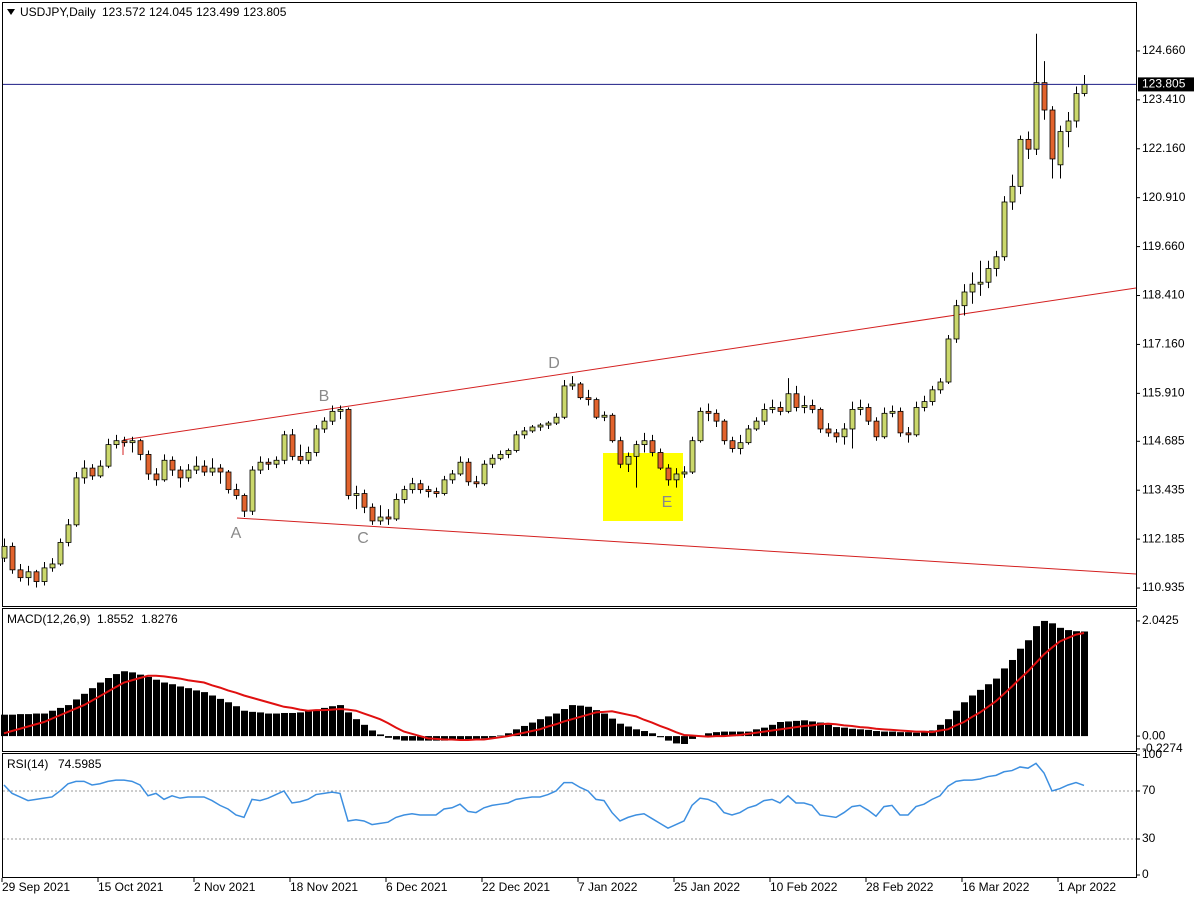  What do you see at coordinates (569, 815) in the screenshot?
I see `rsi-pane-frame` at bounding box center [569, 815].